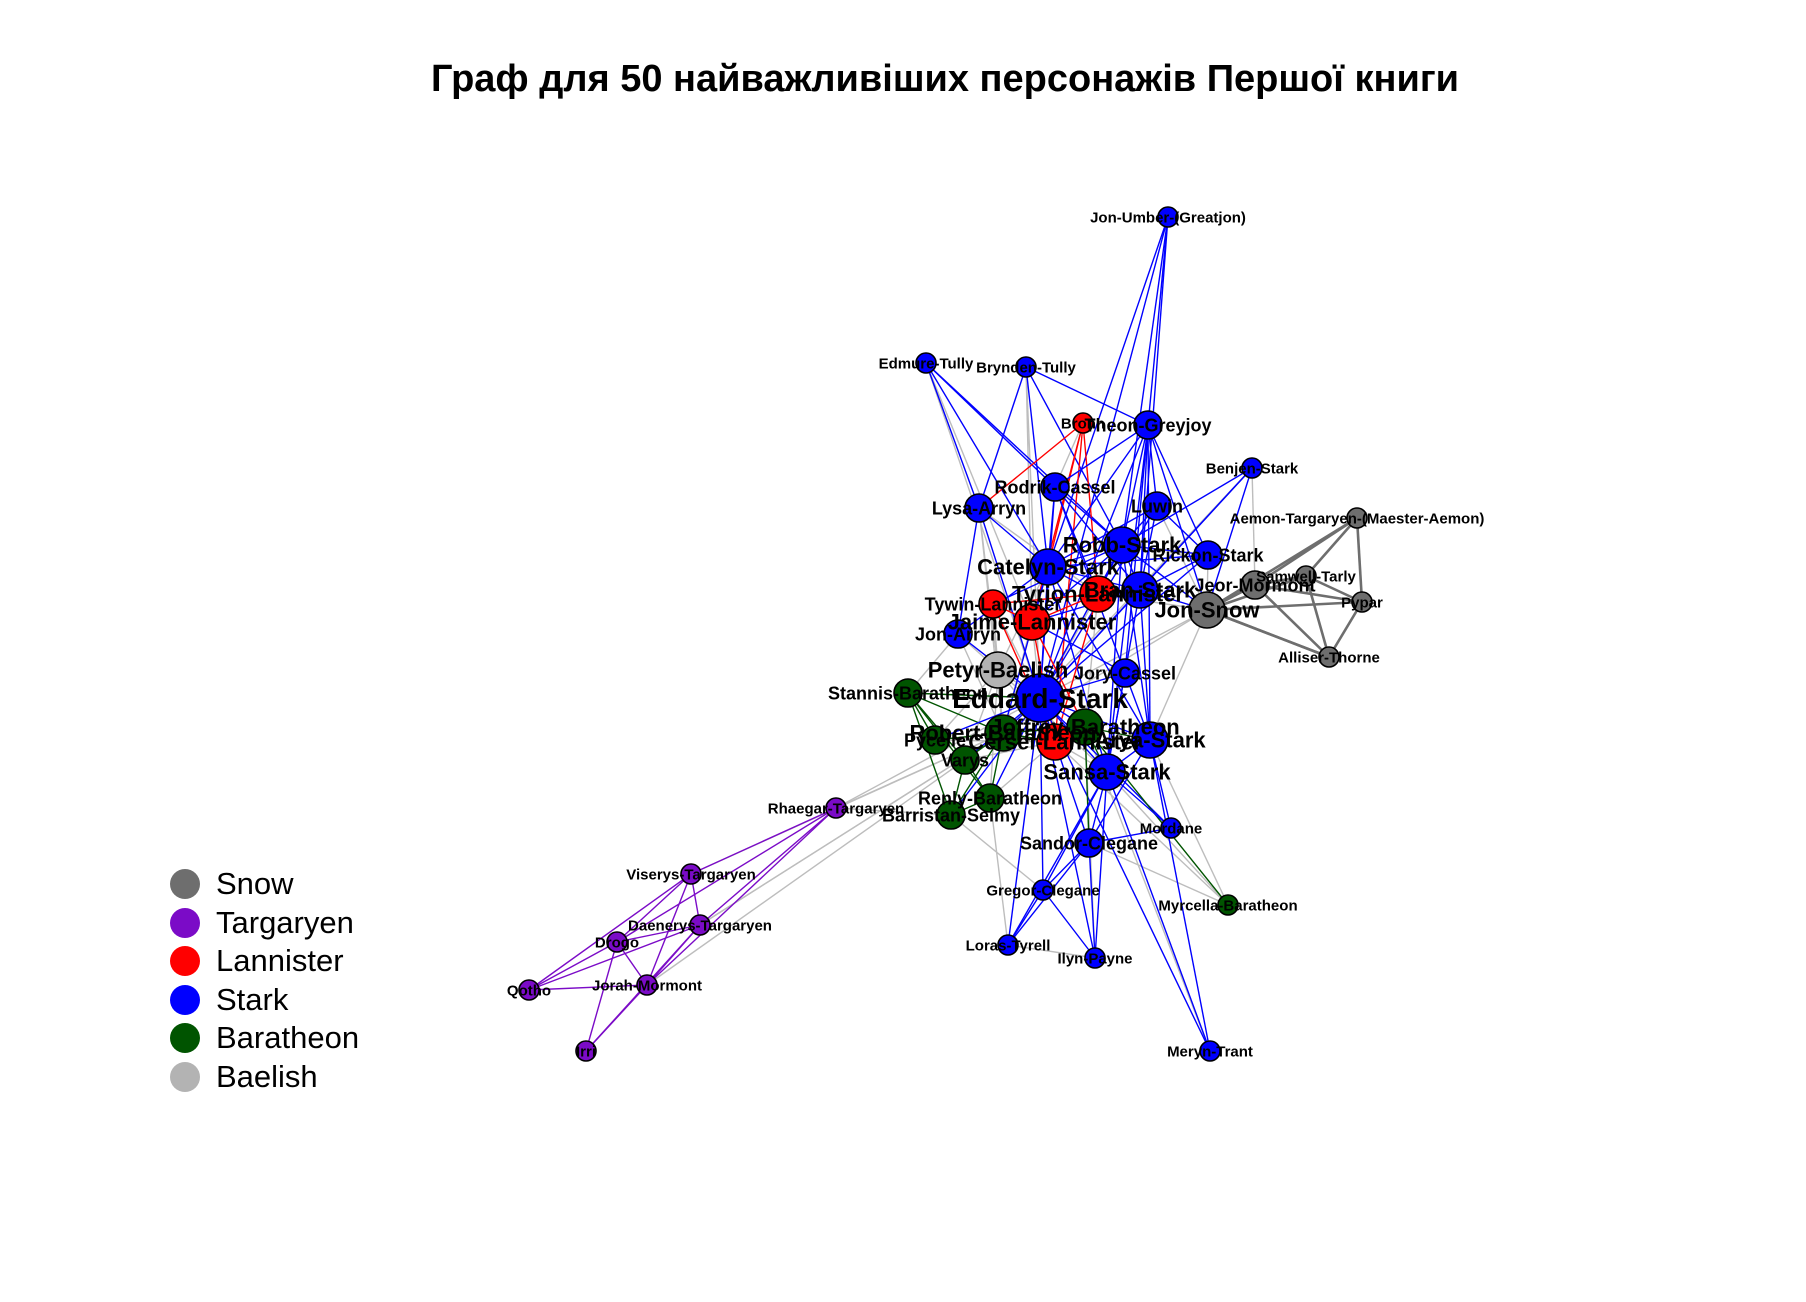 The width and height of the screenshot is (1806, 1302). What do you see at coordinates (1178, 490) in the screenshot?
I see `edge-theon-rickon` at bounding box center [1178, 490].